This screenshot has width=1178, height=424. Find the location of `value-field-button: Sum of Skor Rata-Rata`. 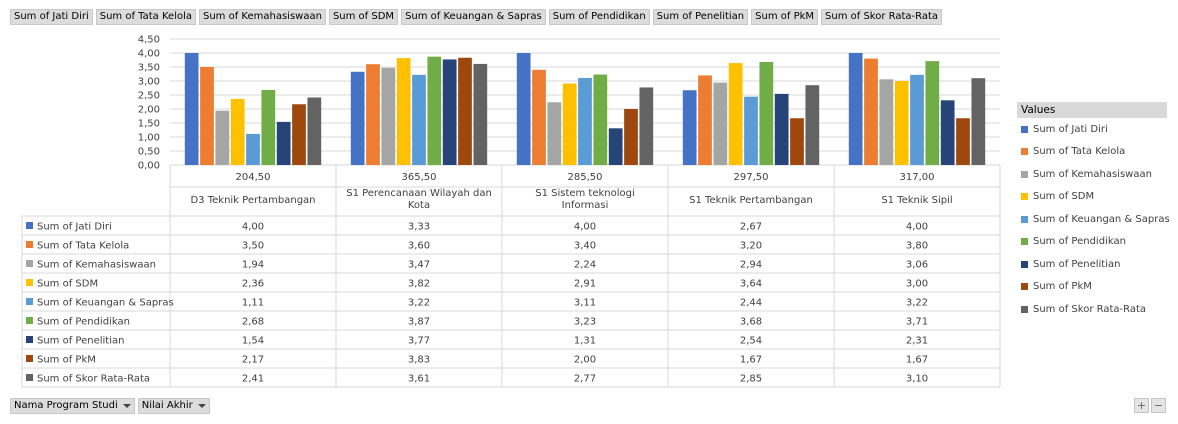

value-field-button: Sum of Skor Rata-Rata is located at coordinates (882, 17).